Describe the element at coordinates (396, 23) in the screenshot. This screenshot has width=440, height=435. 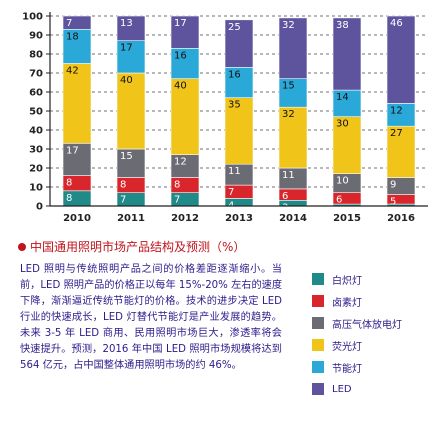
I see `bar-value-label: 46` at that location.